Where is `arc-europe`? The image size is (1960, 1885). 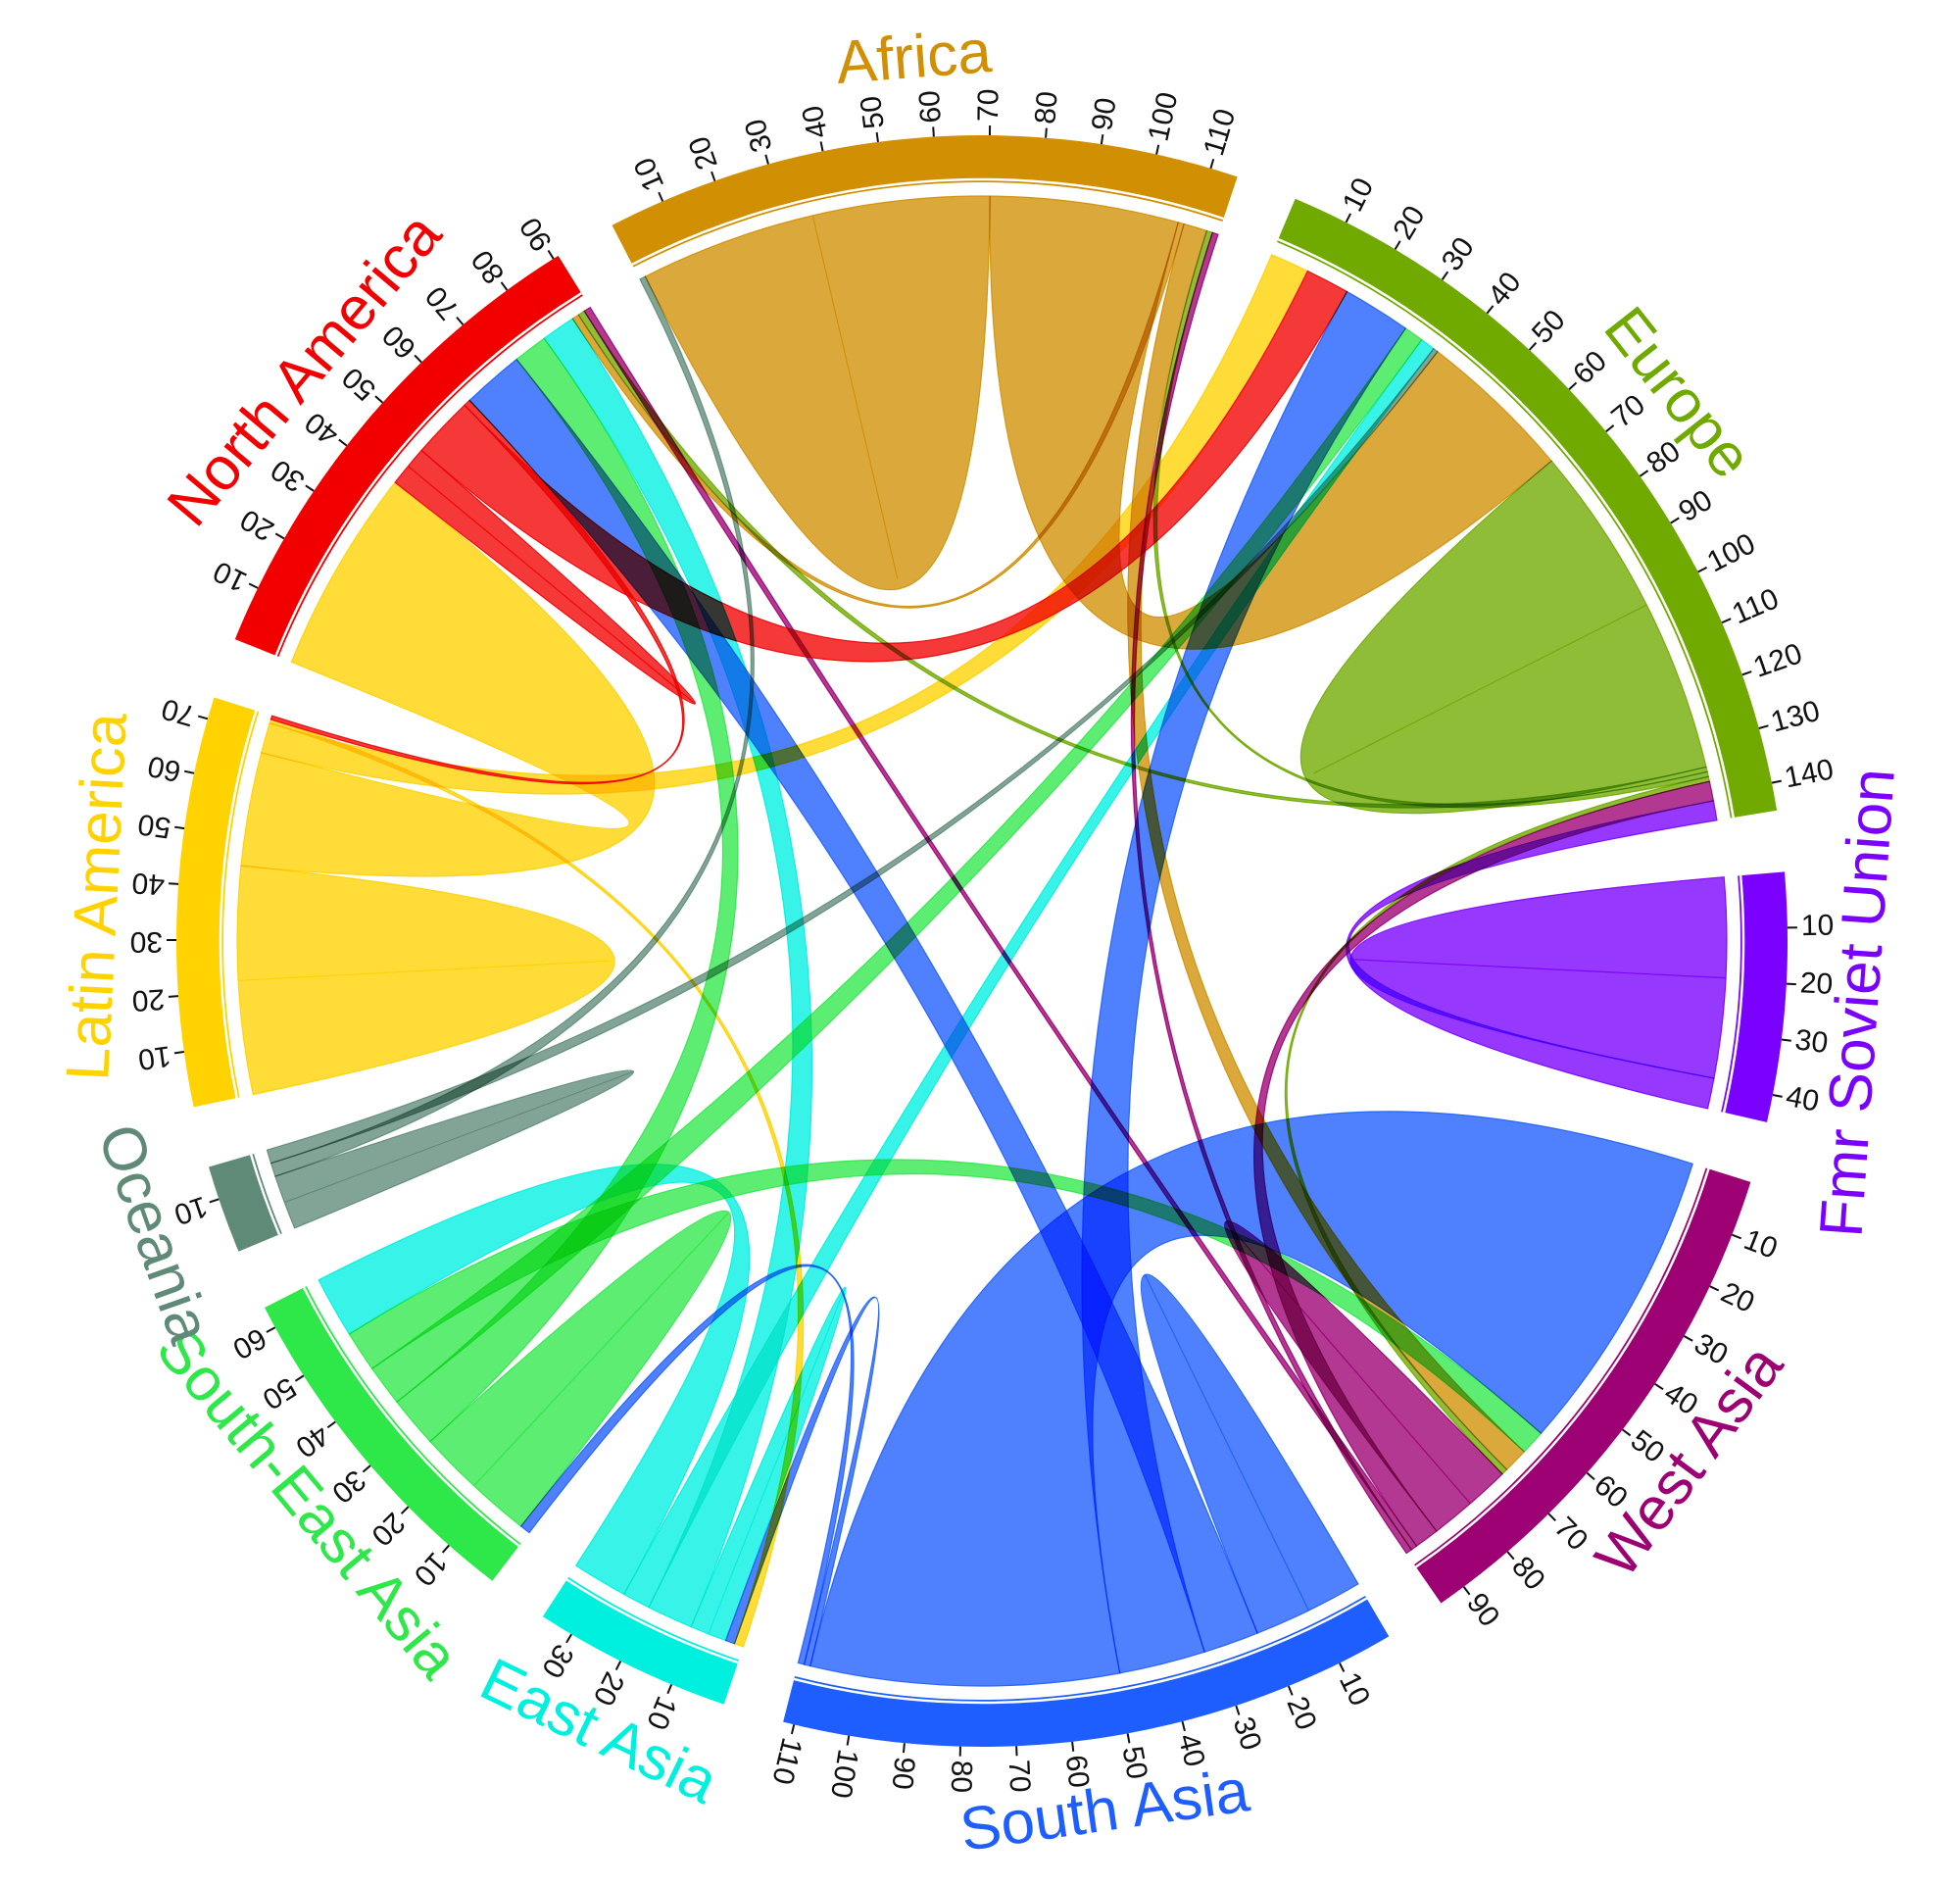
arc-europe is located at coordinates (1527, 508).